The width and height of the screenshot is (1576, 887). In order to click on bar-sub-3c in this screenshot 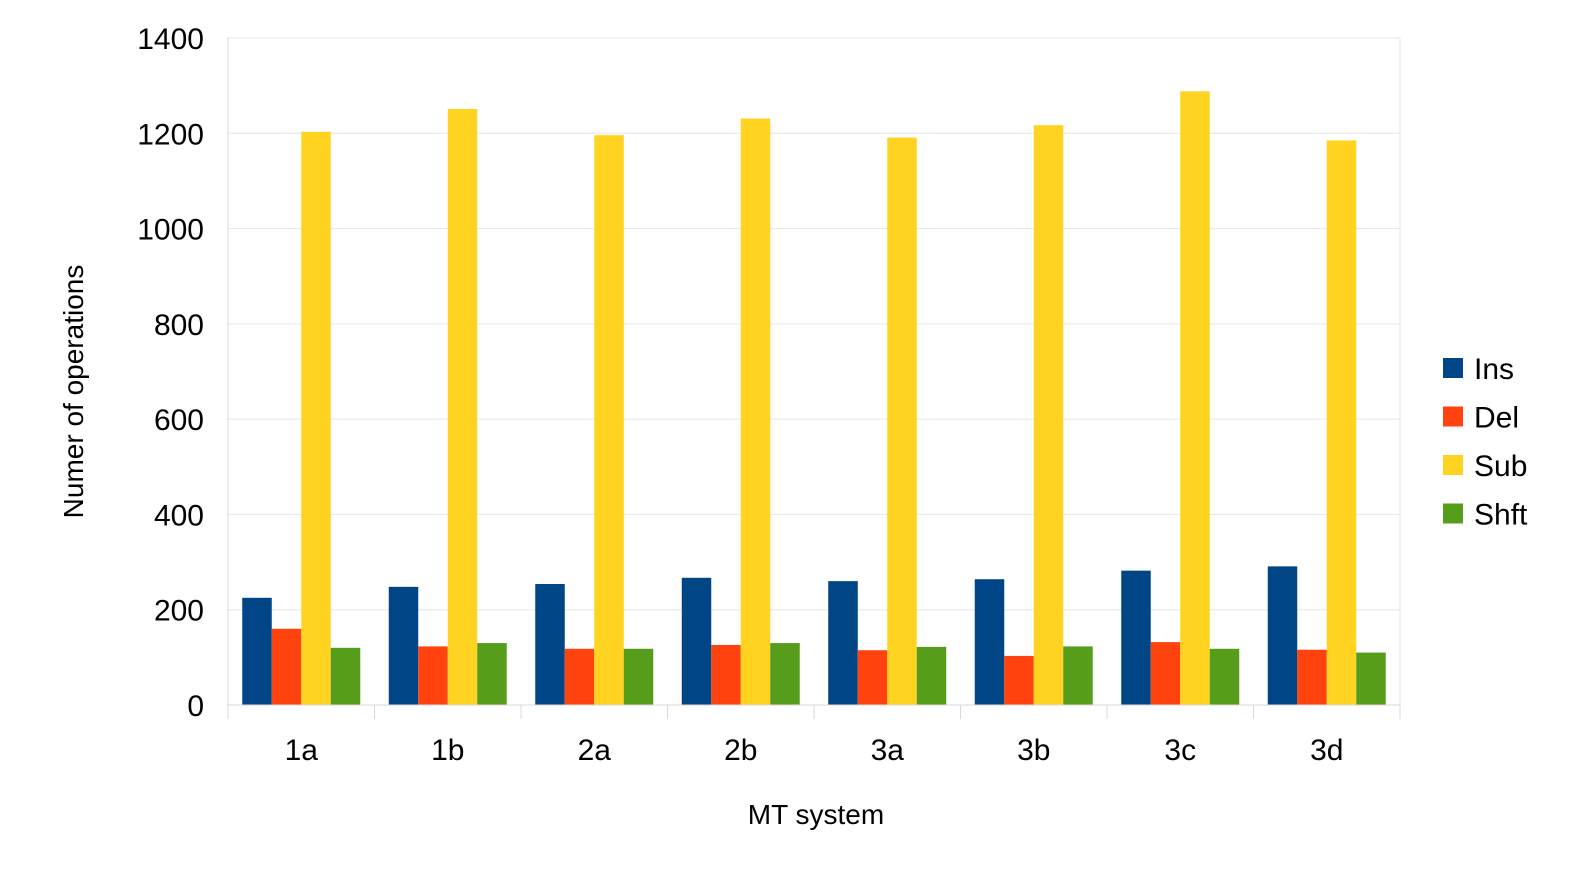, I will do `click(1195, 398)`.